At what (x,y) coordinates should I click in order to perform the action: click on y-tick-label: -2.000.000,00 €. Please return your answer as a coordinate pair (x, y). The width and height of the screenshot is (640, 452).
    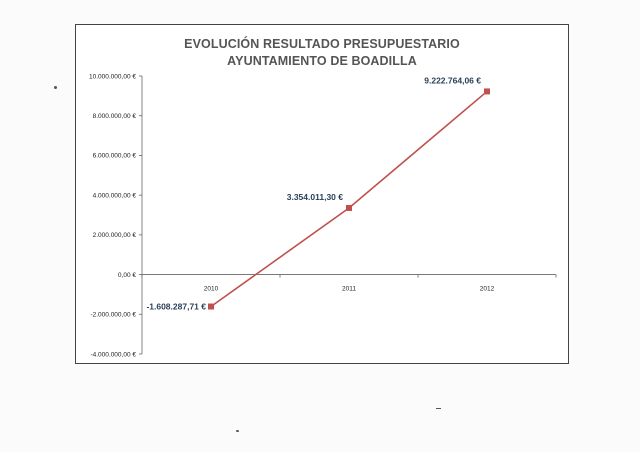
    Looking at the image, I should click on (113, 315).